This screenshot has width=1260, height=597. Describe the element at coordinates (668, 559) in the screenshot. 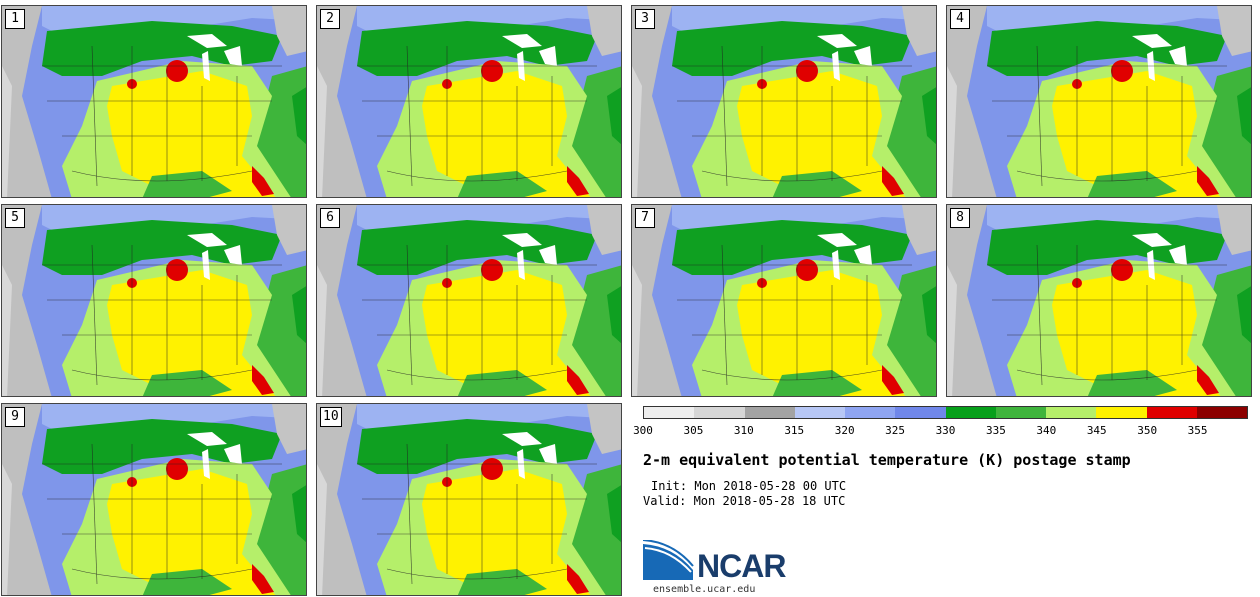

I see `ncar-logo-icon` at that location.